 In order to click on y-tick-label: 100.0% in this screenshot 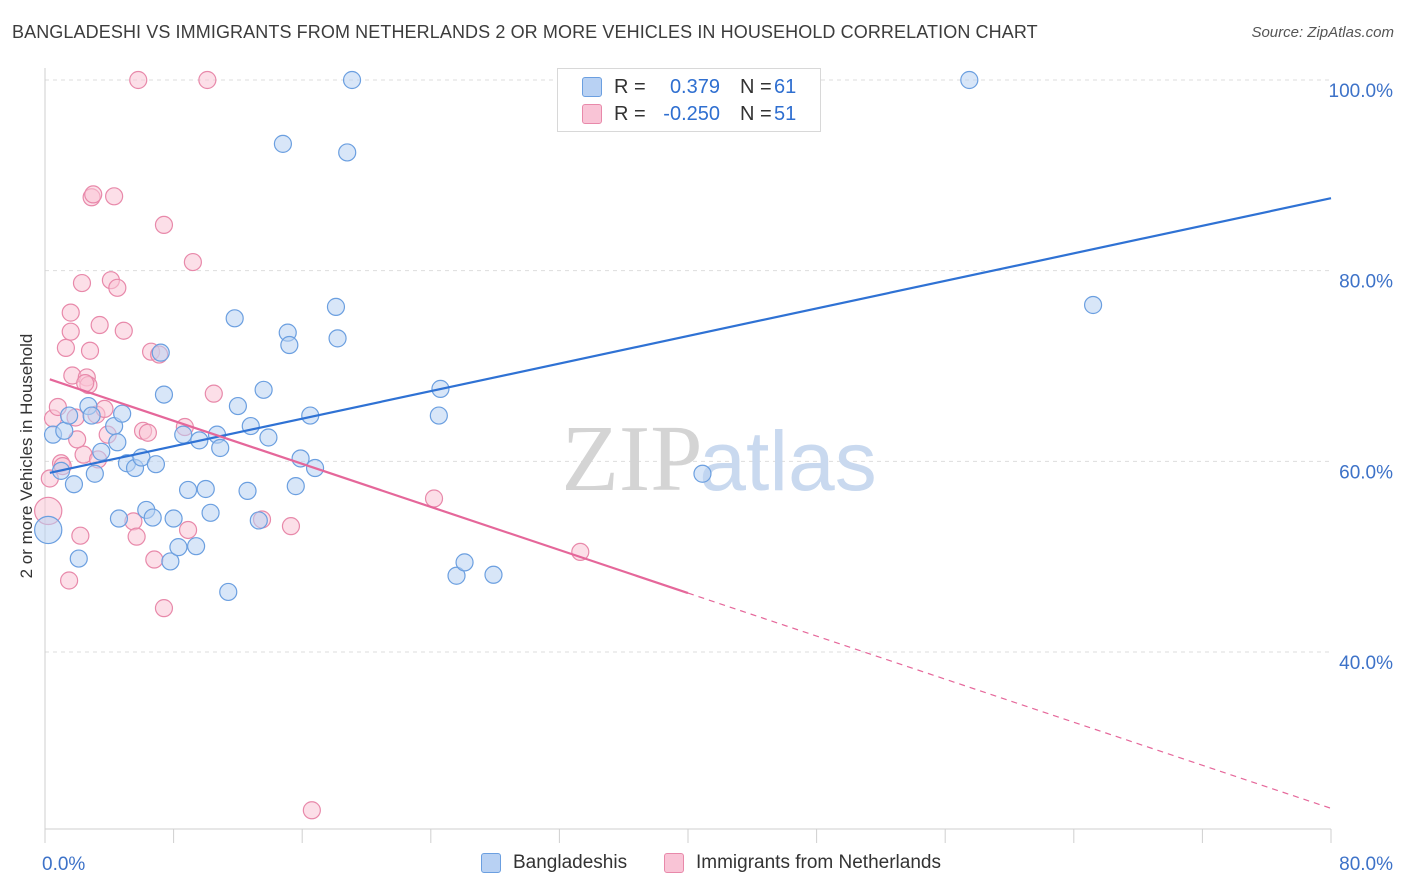, I will do `click(1361, 91)`.